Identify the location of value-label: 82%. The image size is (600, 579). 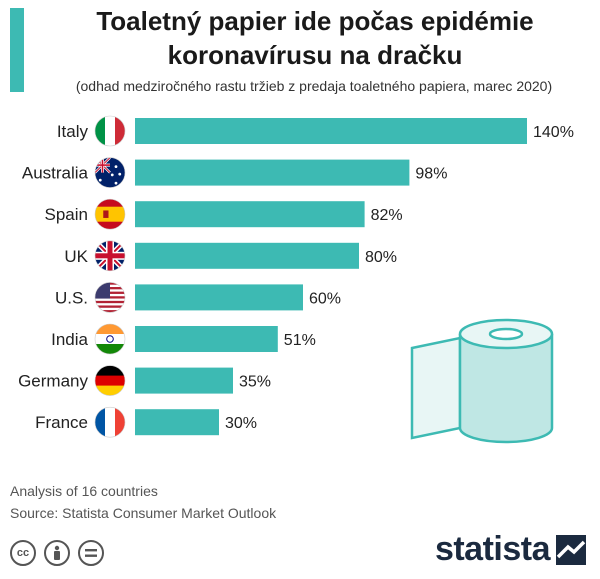
(387, 215).